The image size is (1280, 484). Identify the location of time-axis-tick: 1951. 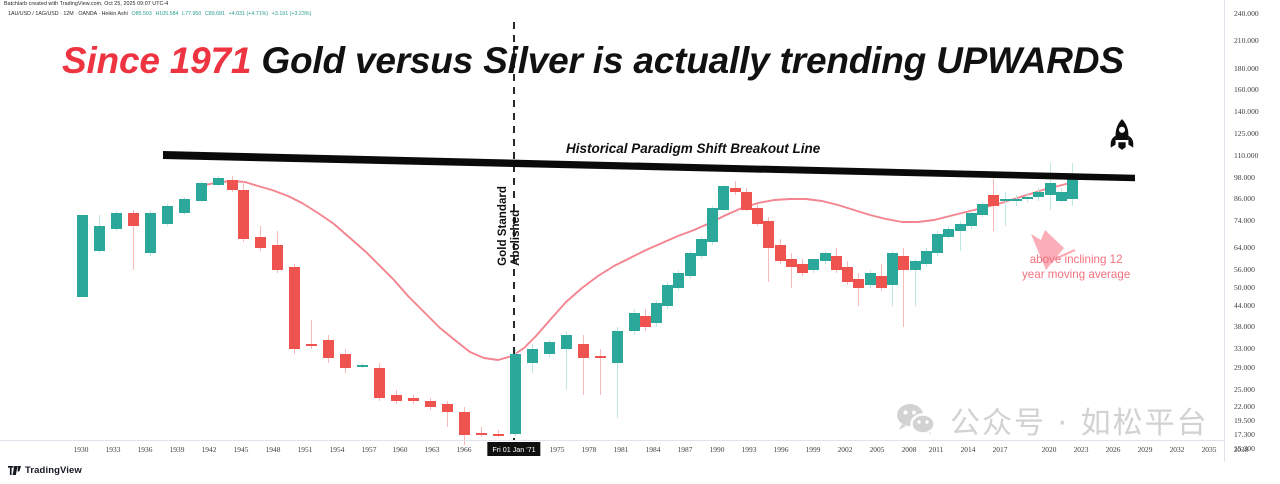
(305, 449).